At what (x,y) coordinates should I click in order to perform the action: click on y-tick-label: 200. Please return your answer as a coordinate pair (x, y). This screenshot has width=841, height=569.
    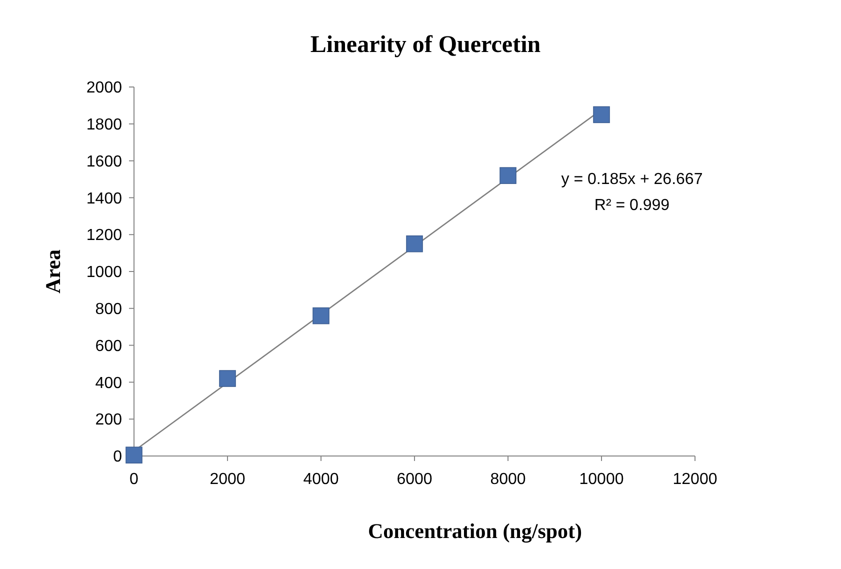
    Looking at the image, I should click on (108, 420).